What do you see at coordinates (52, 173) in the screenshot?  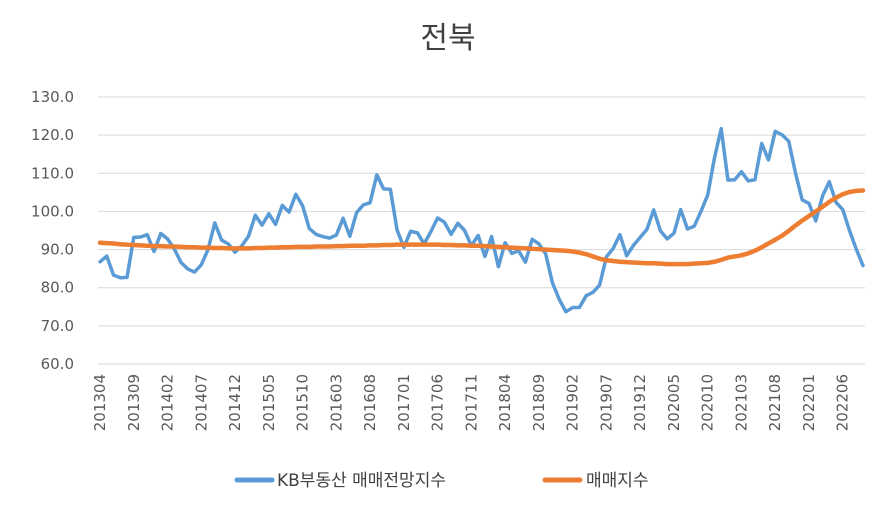 I see `y-tick-label: 110.0` at bounding box center [52, 173].